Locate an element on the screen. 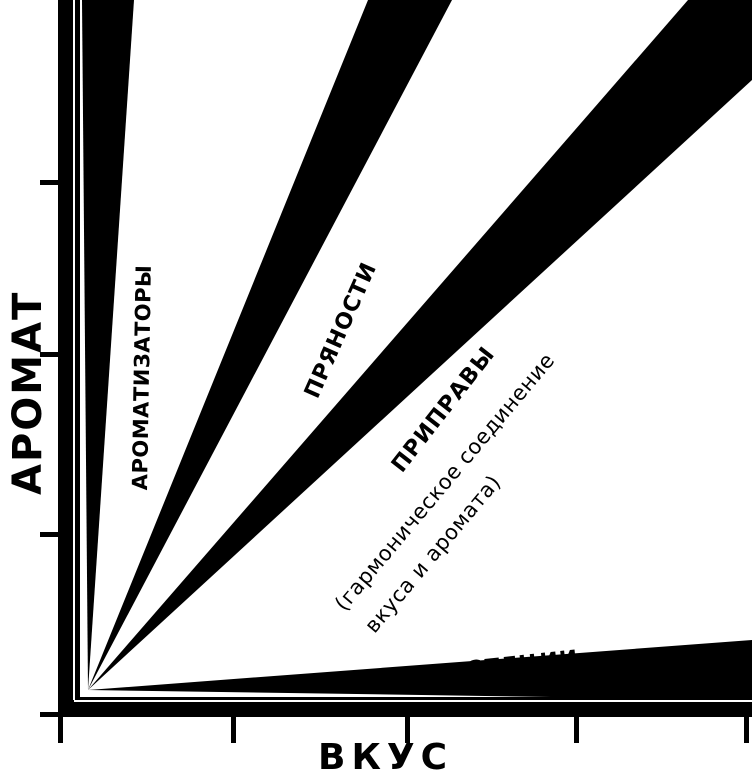  wedge-specii is located at coordinates (420, 670).